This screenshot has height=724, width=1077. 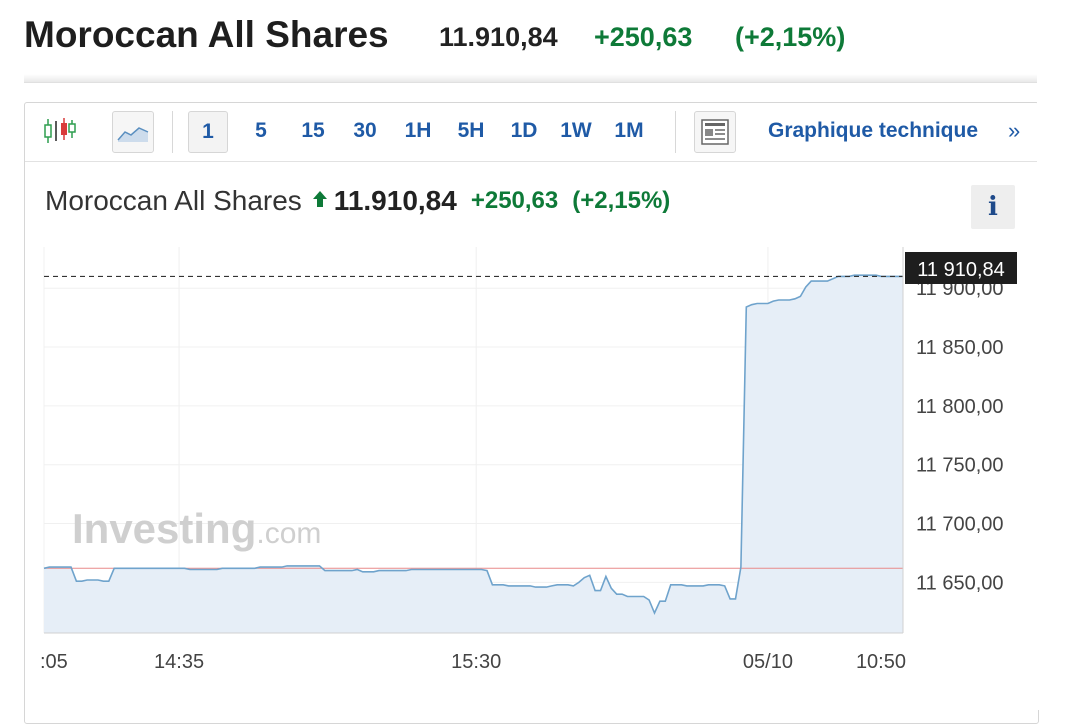 What do you see at coordinates (395, 200) in the screenshot?
I see `instrument-price: 11.910,84` at bounding box center [395, 200].